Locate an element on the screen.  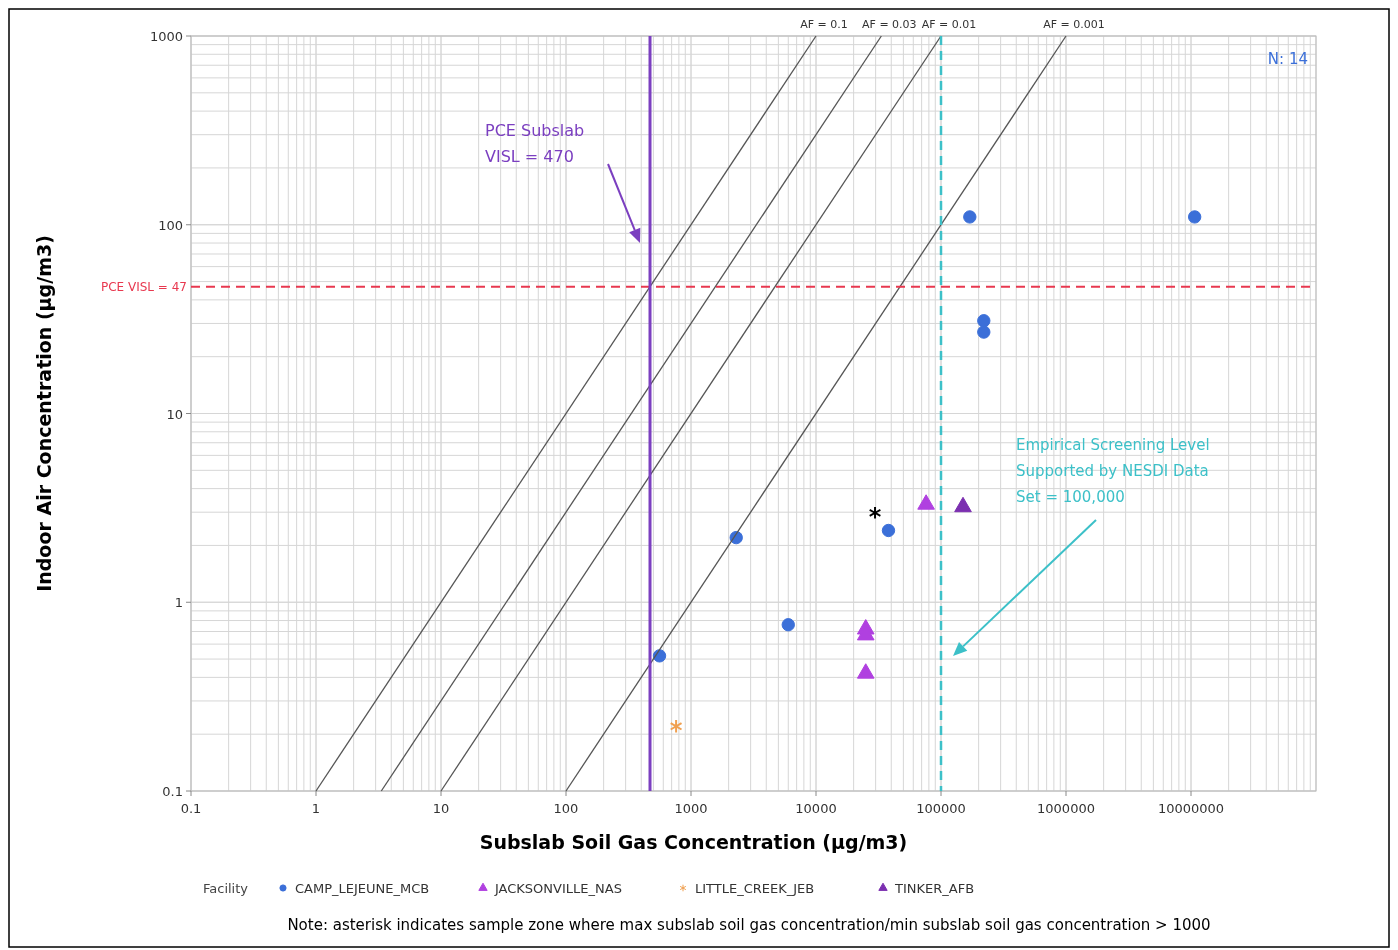
x-tick-label: 1000000 is located at coordinates (1066, 808).